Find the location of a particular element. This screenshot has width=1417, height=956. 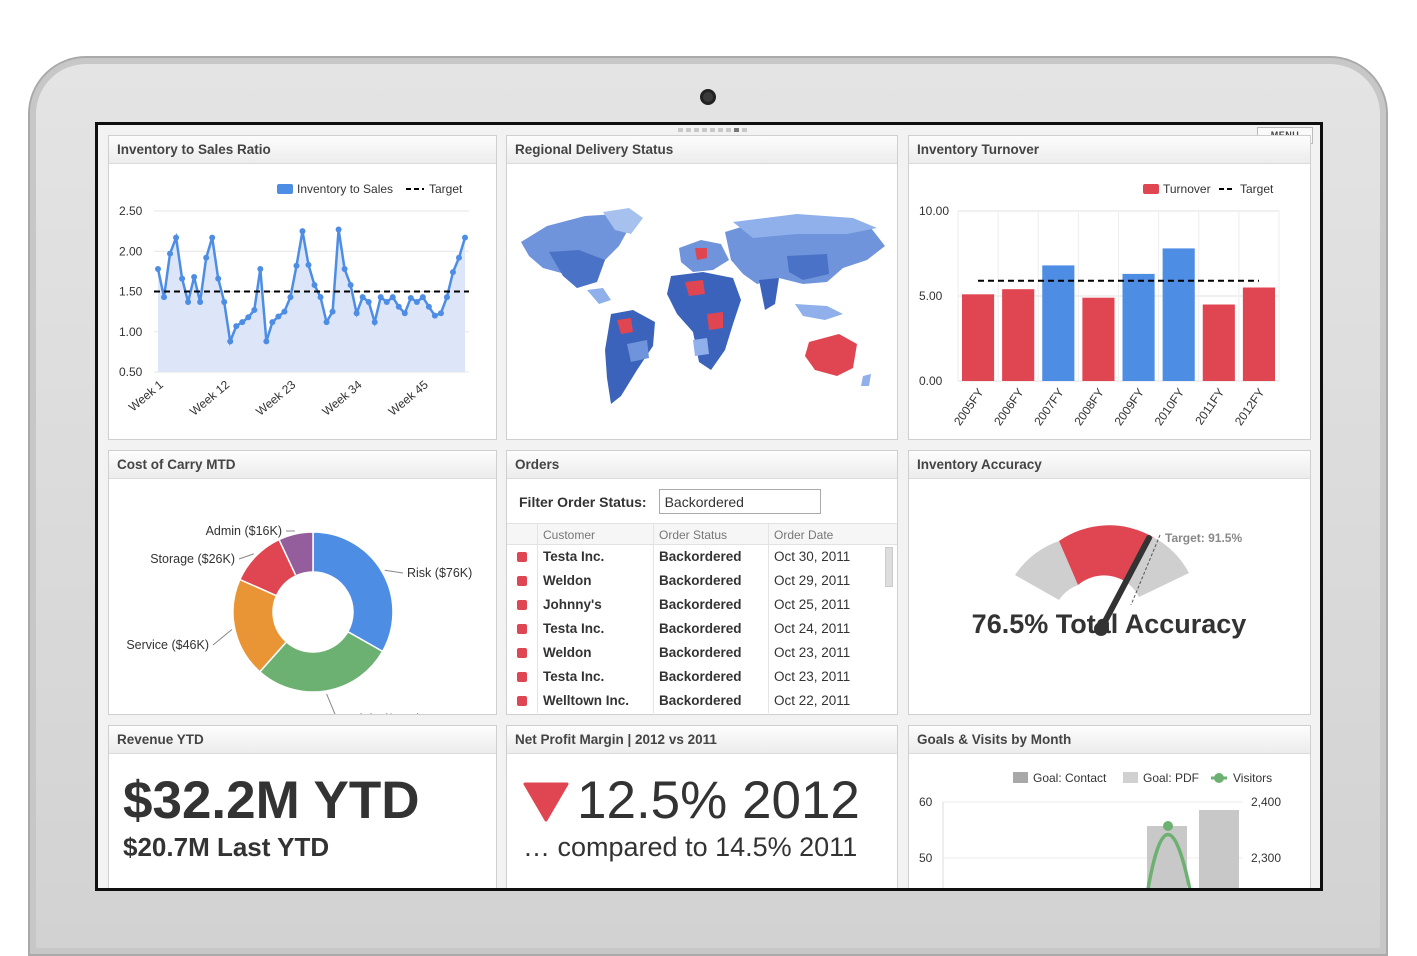

map-china is located at coordinates (808, 267).